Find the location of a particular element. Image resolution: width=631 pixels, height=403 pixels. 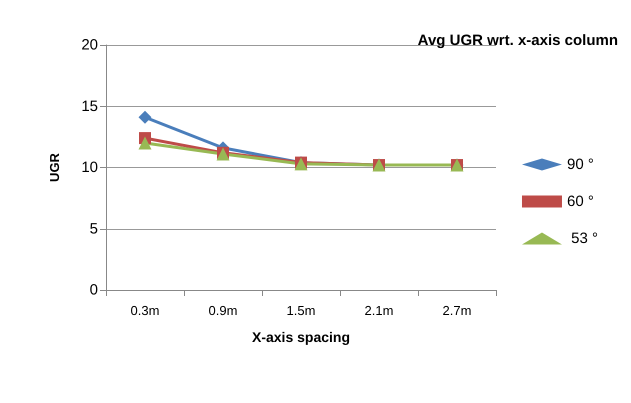

y-tick-label: 5 is located at coordinates (94, 229).